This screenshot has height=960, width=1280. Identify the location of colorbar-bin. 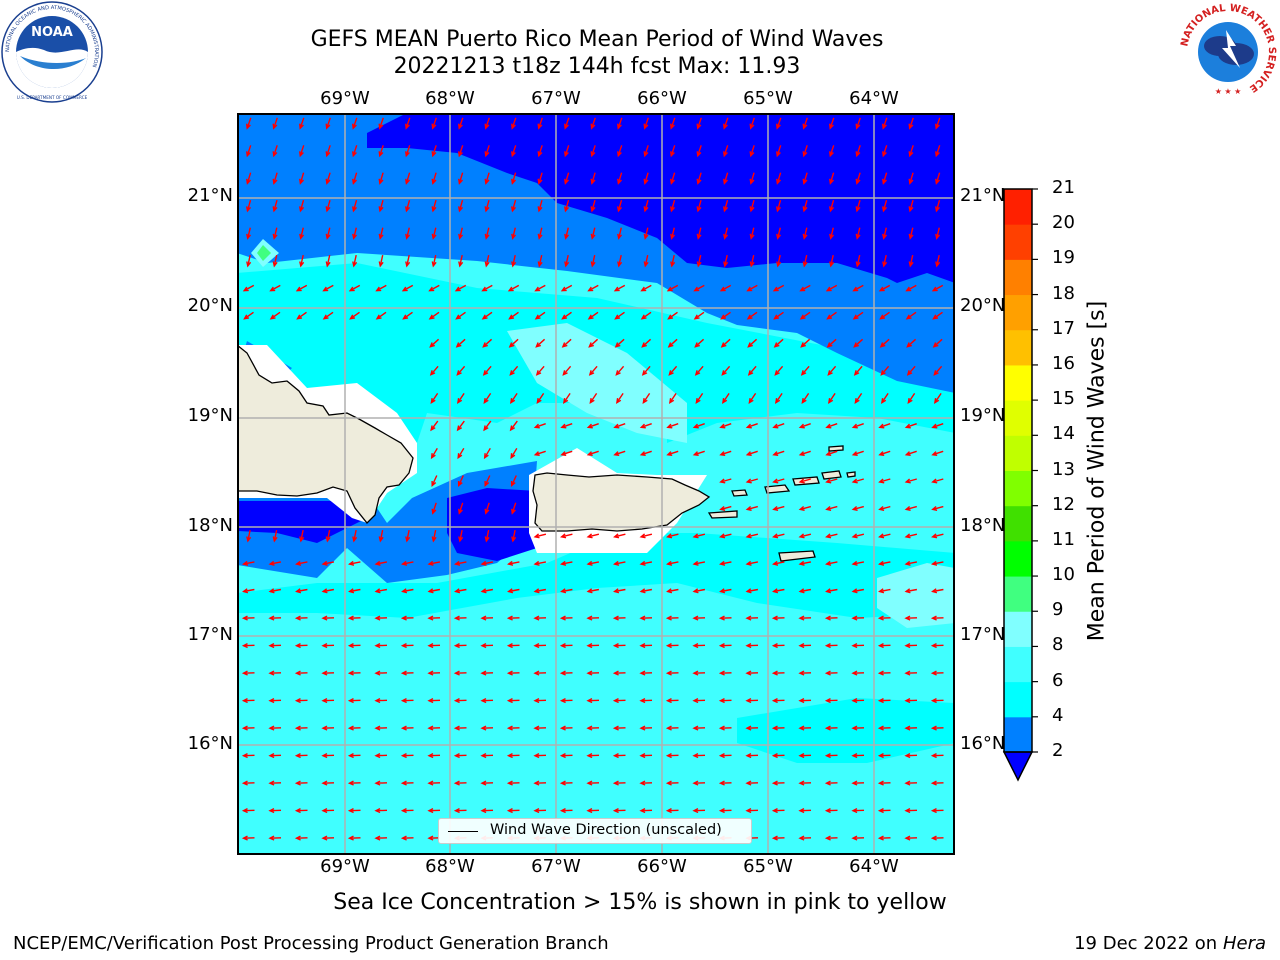
(1018, 277).